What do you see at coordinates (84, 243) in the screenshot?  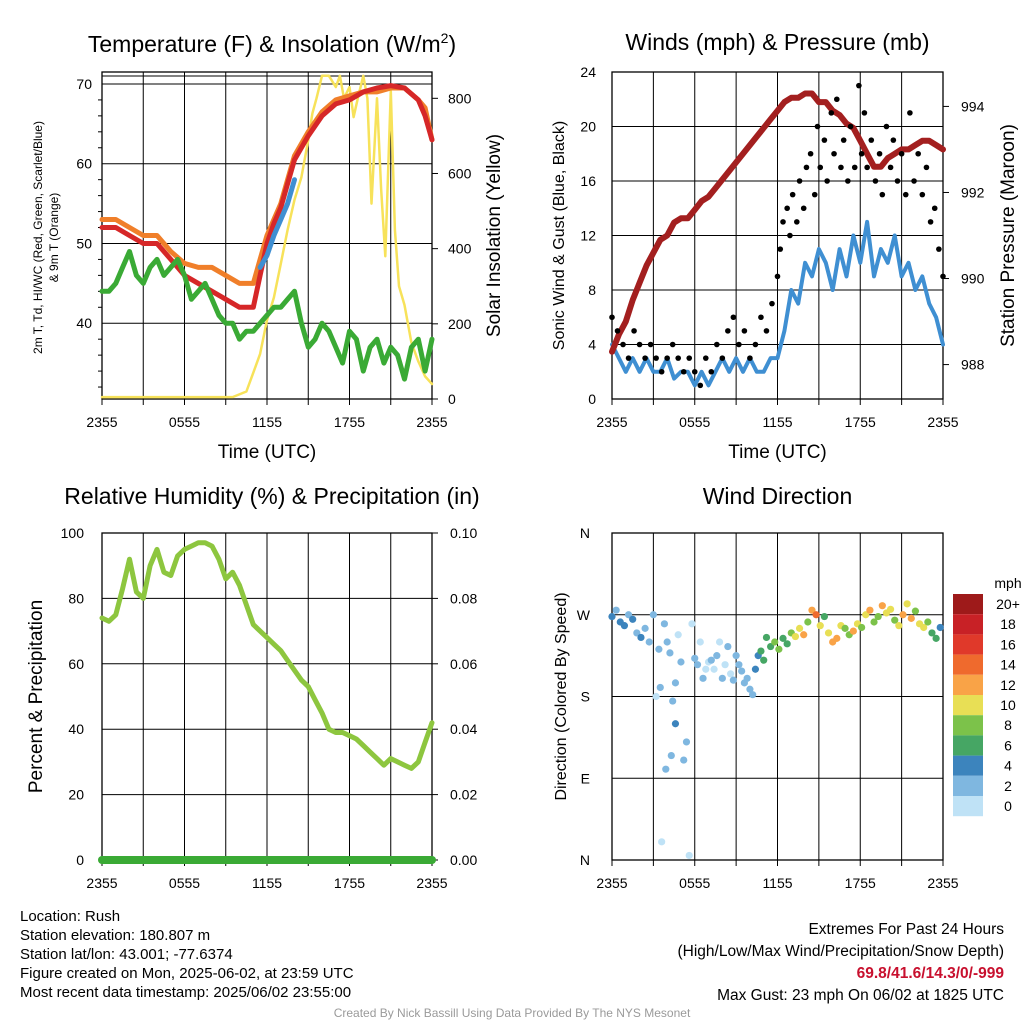 I see `temp-y-tick-label: 50` at bounding box center [84, 243].